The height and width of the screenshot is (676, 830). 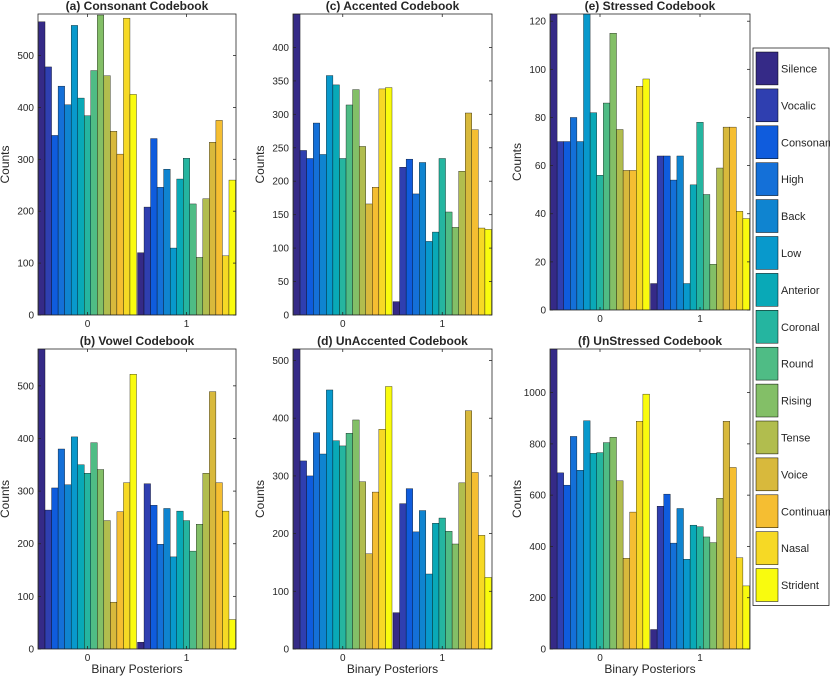 What do you see at coordinates (541, 166) in the screenshot?
I see `y-tick-label: 60` at bounding box center [541, 166].